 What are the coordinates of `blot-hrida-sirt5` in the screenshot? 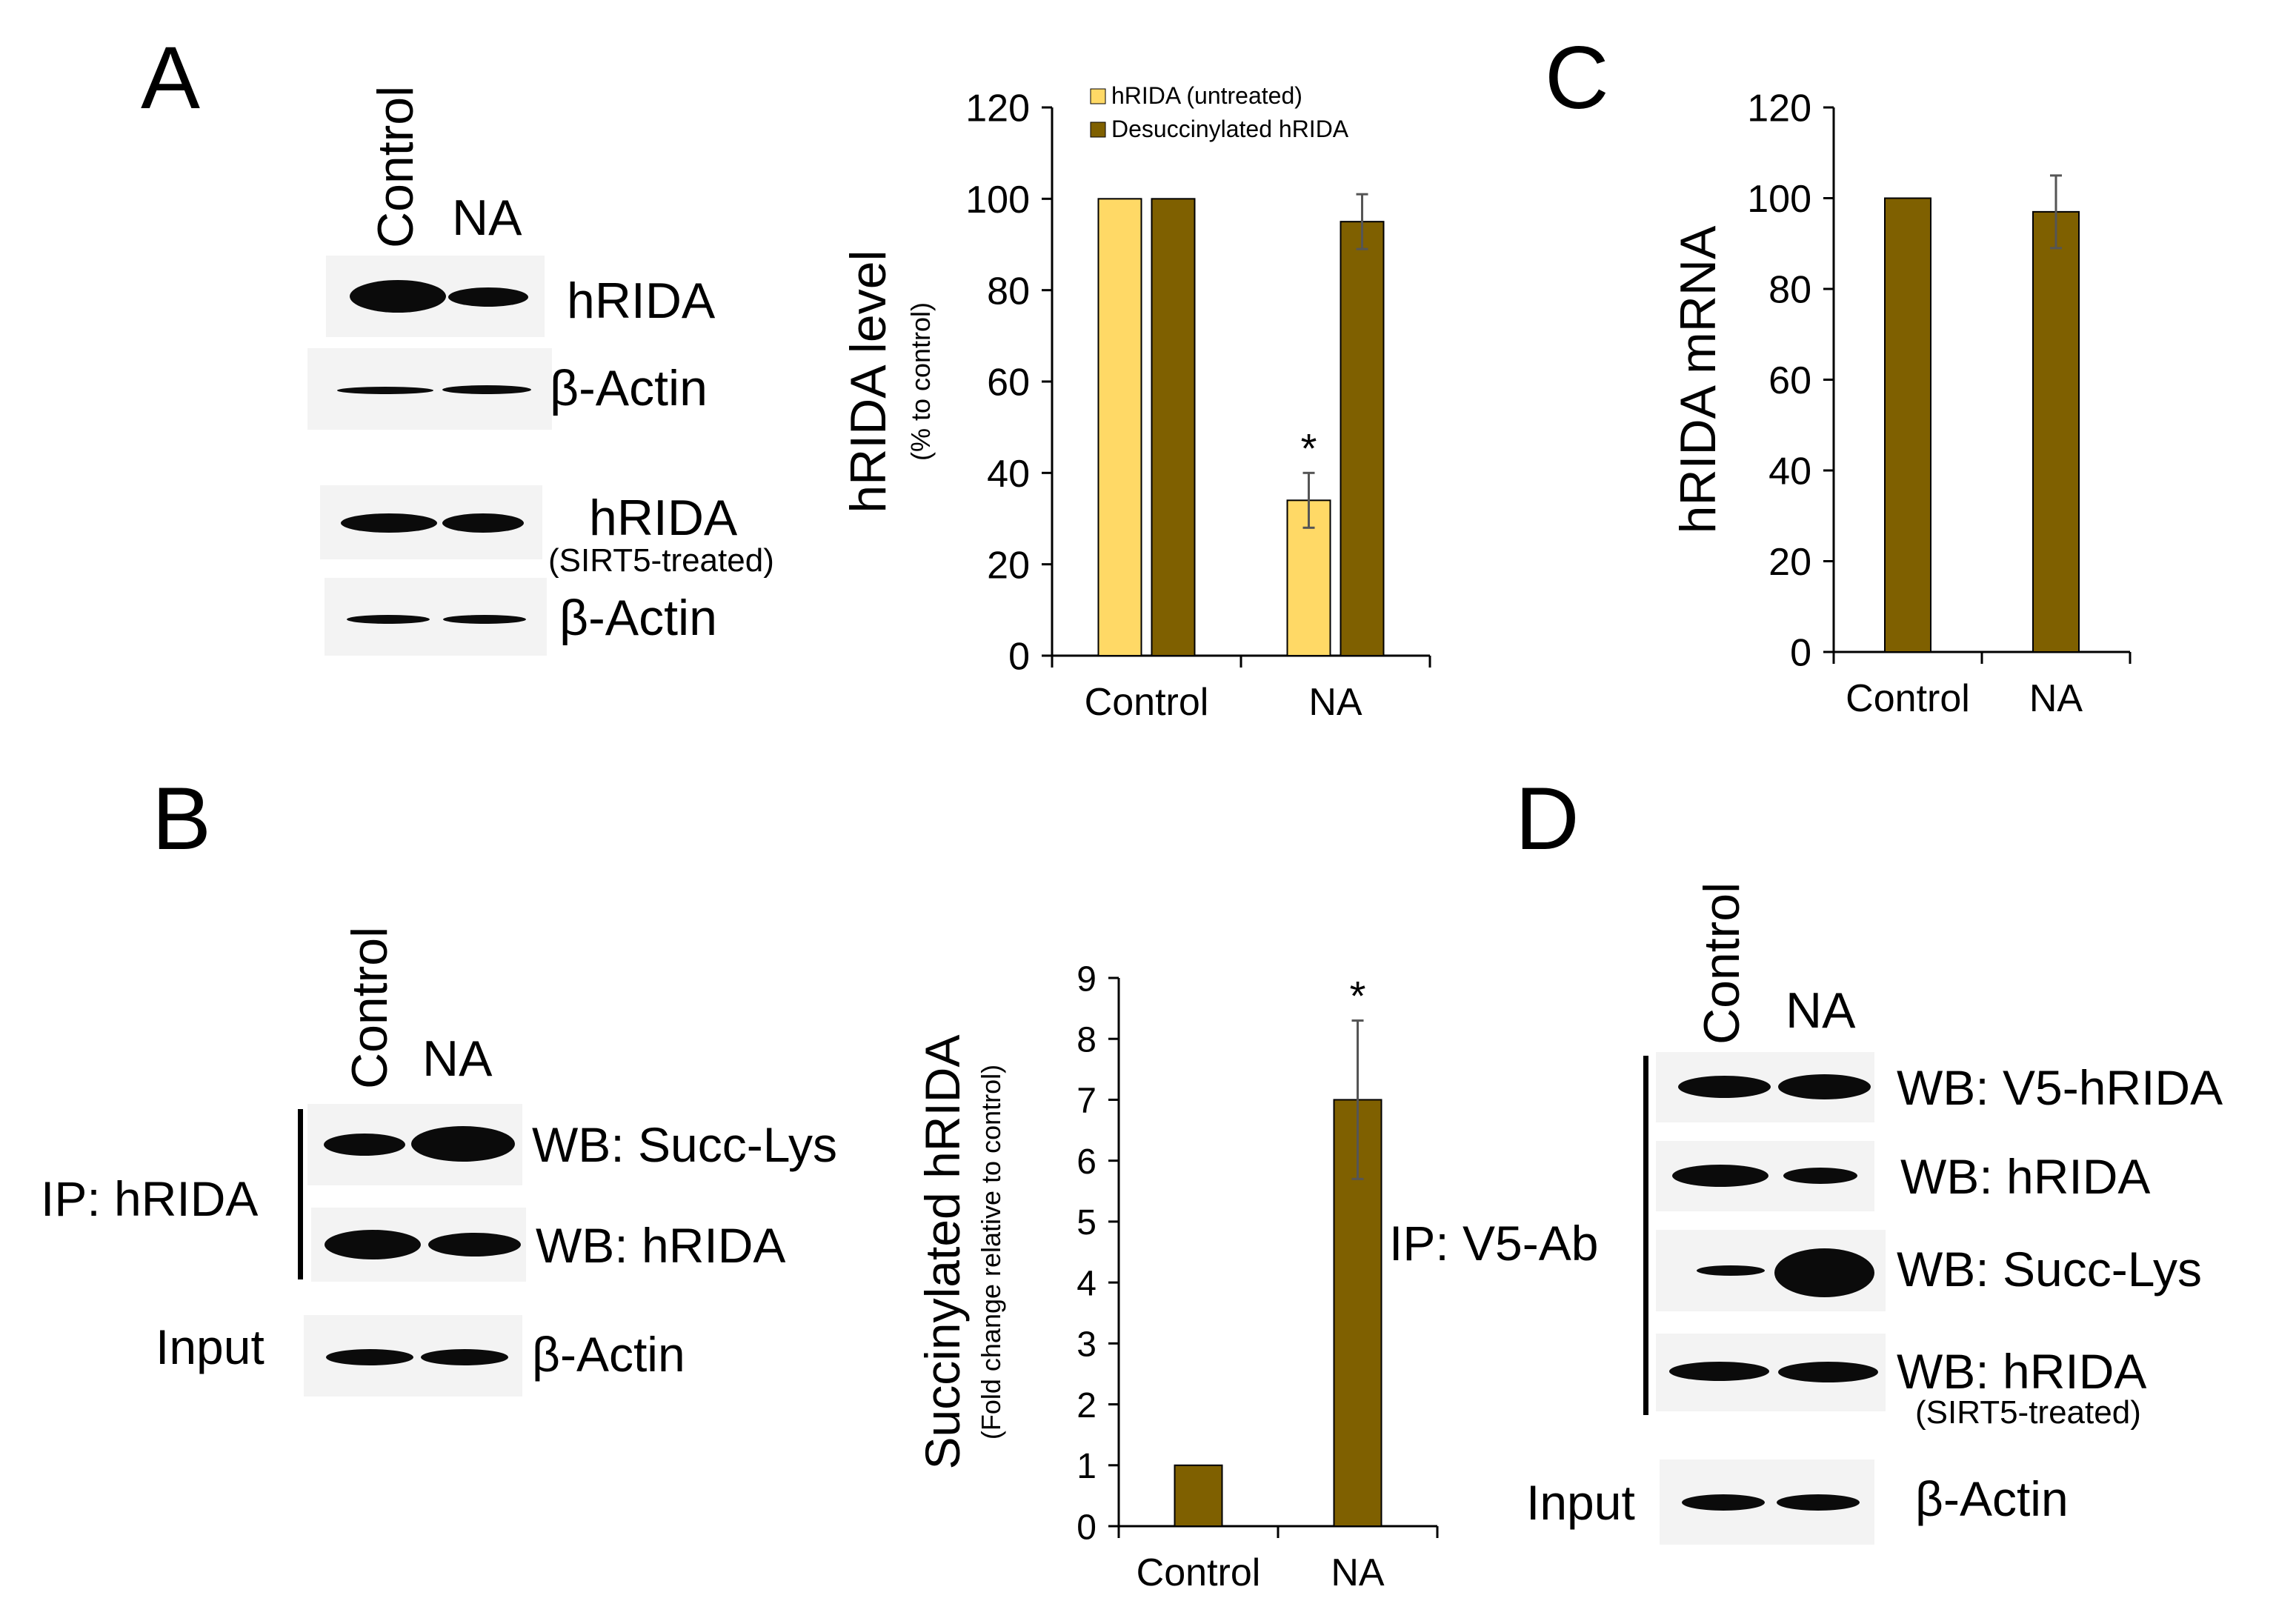 It's located at (431, 522).